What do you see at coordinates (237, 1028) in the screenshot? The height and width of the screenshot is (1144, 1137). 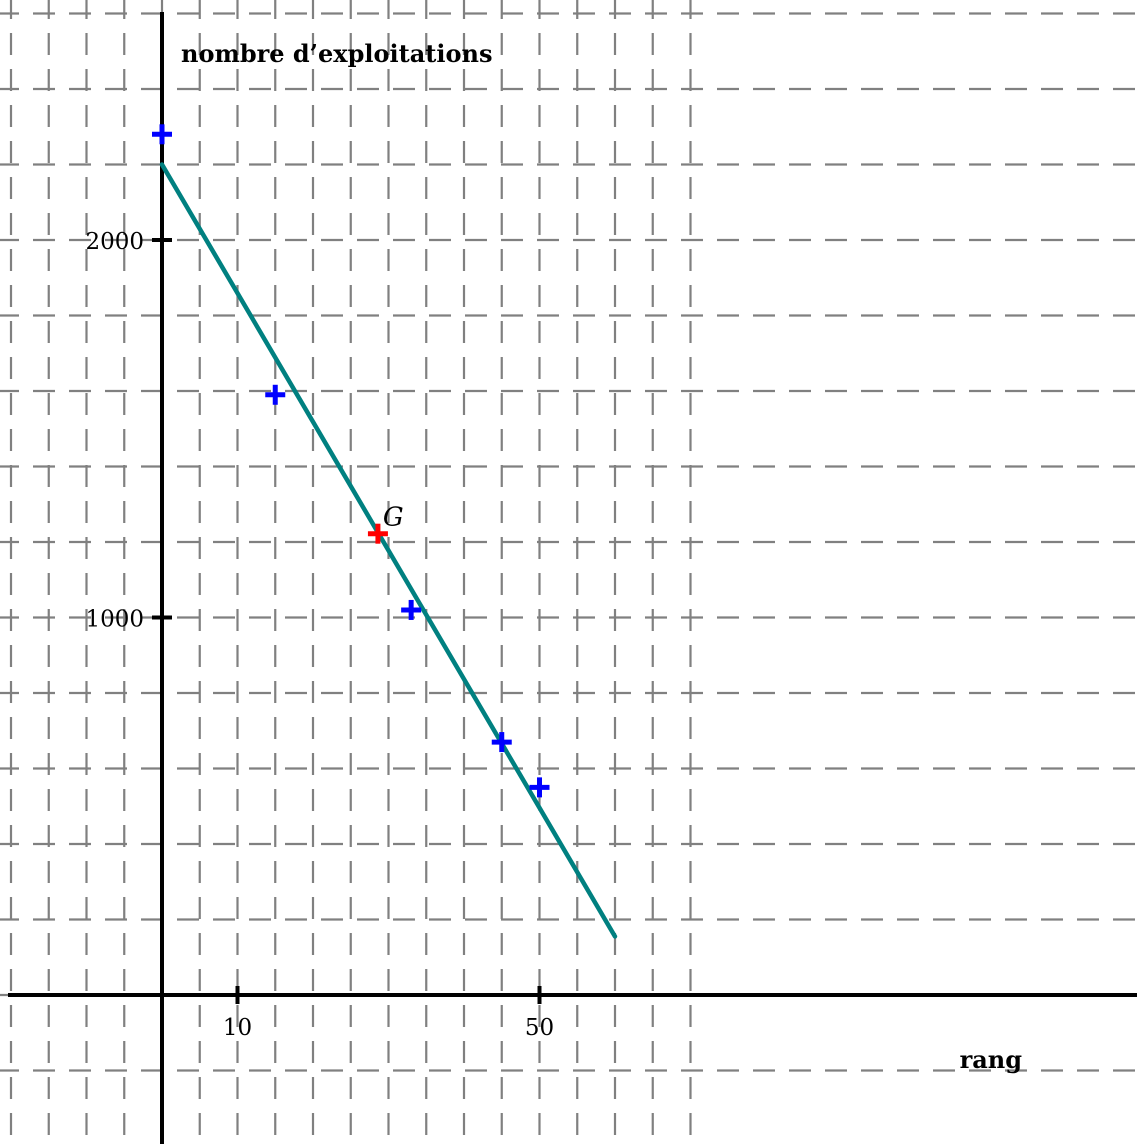 I see `x-tick-label: 10` at bounding box center [237, 1028].